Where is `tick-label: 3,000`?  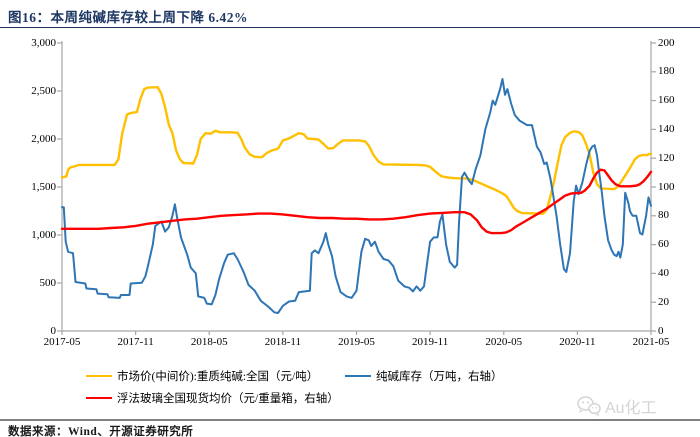 tick-label: 3,000 is located at coordinates (43, 42).